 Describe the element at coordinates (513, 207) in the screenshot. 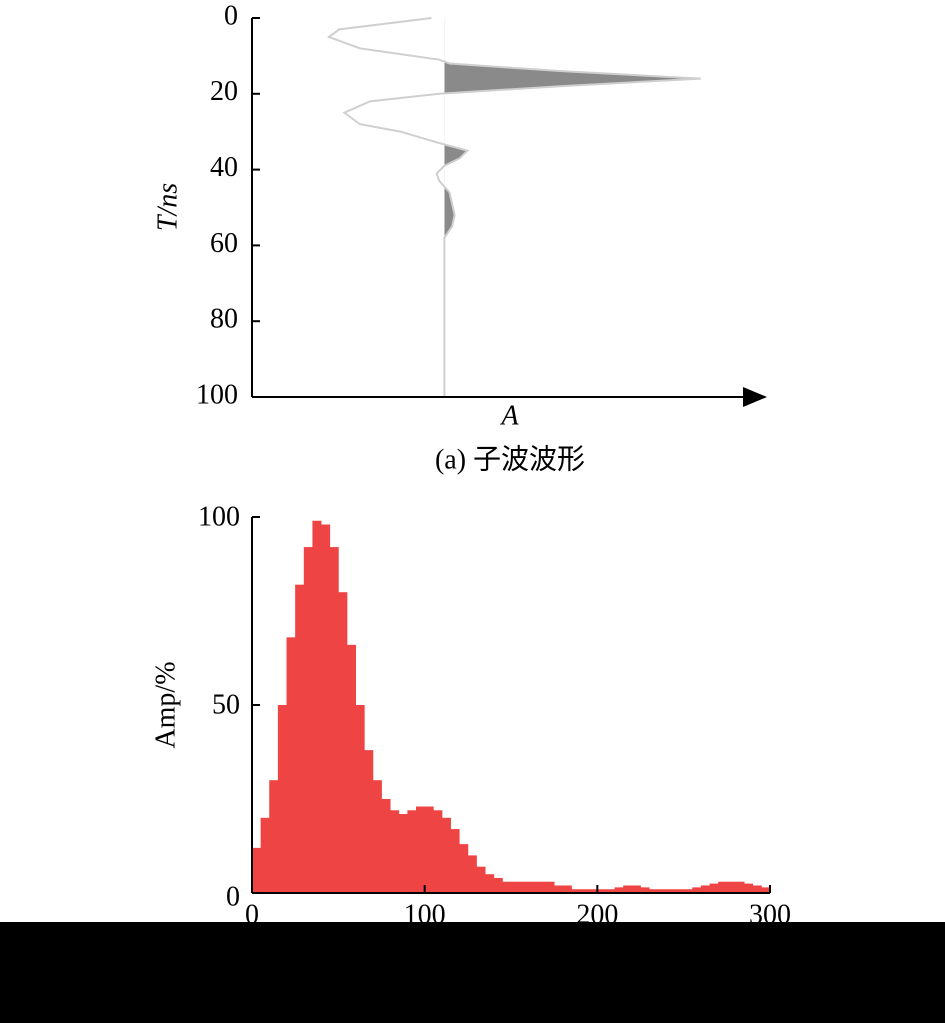

I see `wavelet-line` at that location.